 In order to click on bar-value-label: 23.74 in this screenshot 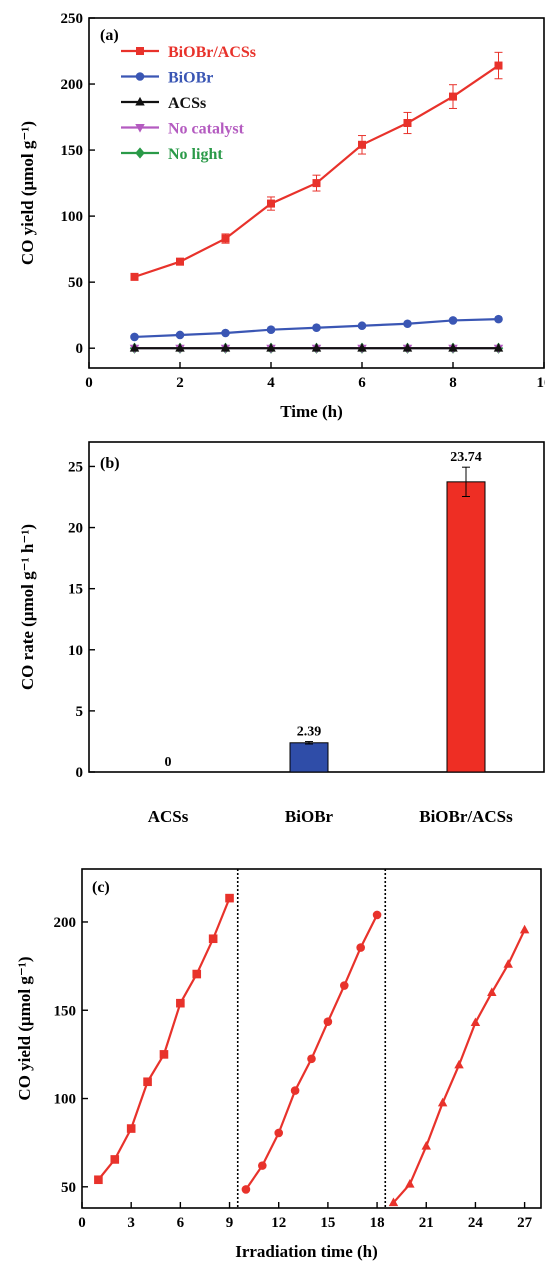, I will do `click(466, 457)`.